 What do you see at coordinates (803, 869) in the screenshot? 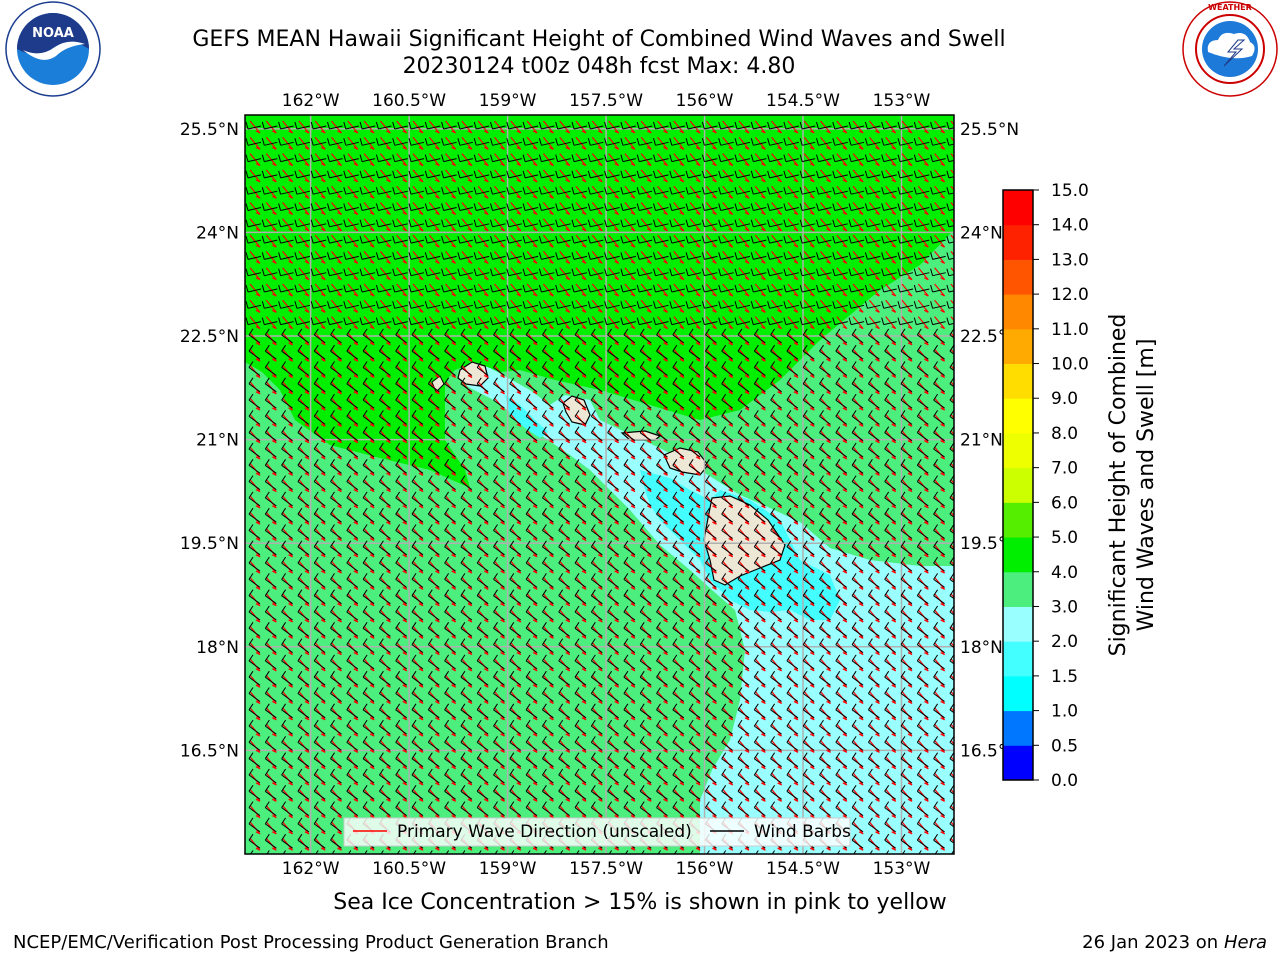
I see `lon-tick-bottom: 154.5°W` at bounding box center [803, 869].